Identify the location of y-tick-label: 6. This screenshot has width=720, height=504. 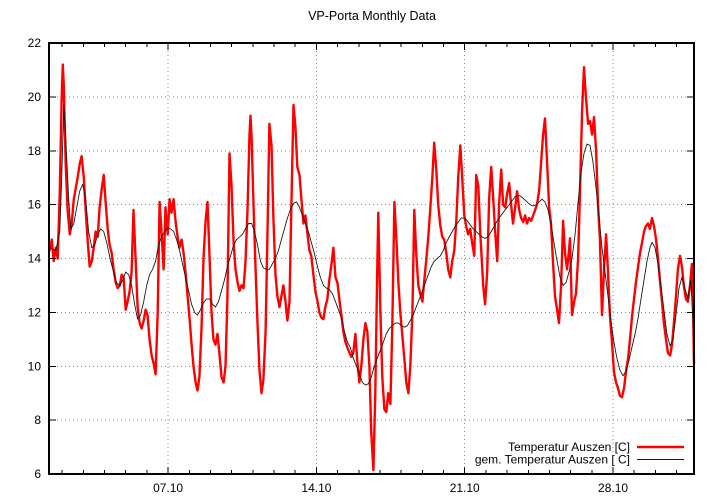
(37, 474).